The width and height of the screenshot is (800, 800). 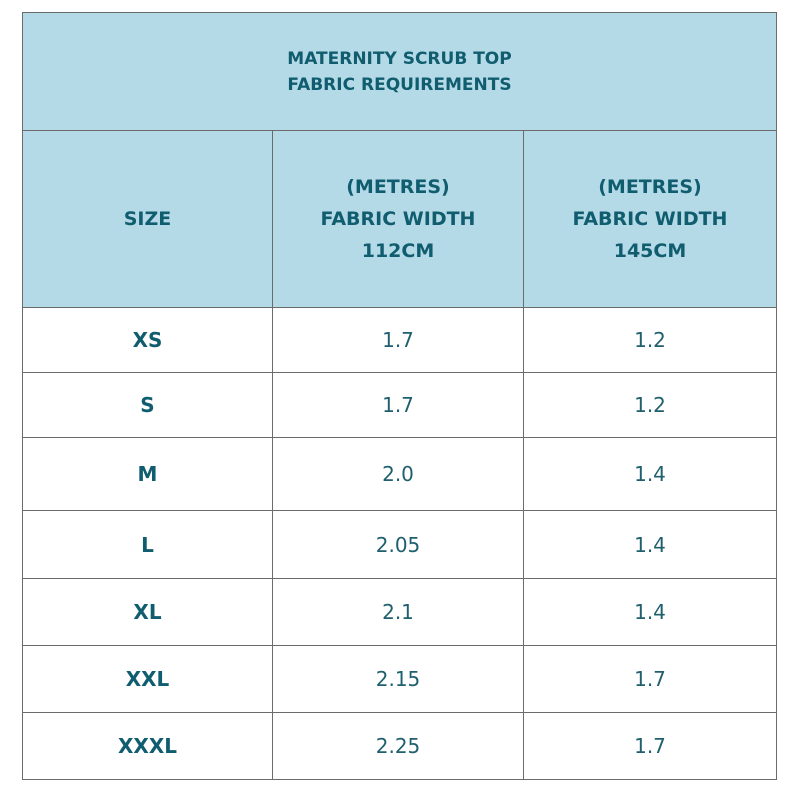 I want to click on header-line: 112CM, so click(x=398, y=251).